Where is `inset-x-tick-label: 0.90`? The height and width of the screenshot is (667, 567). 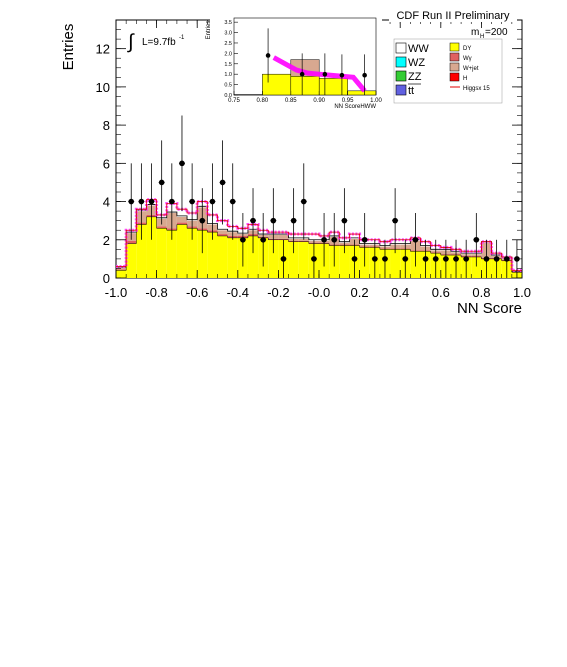 inset-x-tick-label: 0.90 is located at coordinates (319, 101).